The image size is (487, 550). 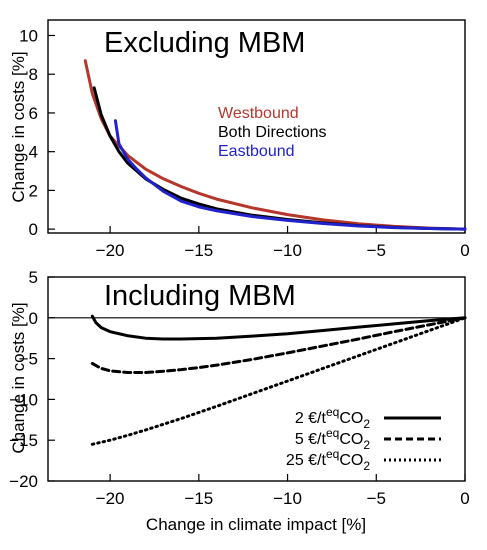 I want to click on top-y-axis-label: Change in costs [%], so click(x=18, y=126).